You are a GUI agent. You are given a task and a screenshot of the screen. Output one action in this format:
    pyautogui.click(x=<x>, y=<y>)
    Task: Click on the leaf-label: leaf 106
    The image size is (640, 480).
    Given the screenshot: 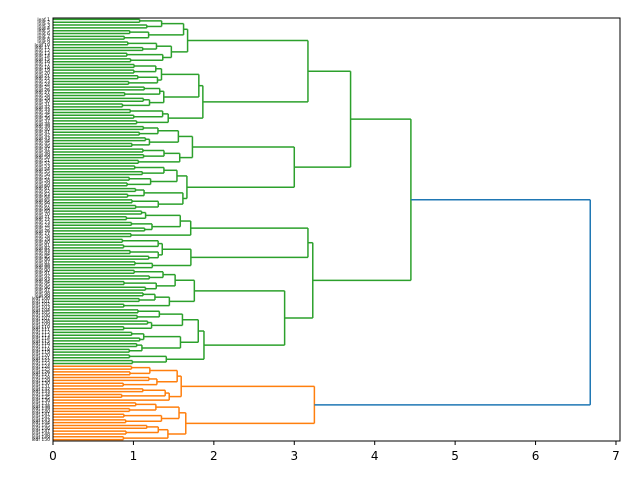 What is the action you would take?
    pyautogui.click(x=41, y=316)
    